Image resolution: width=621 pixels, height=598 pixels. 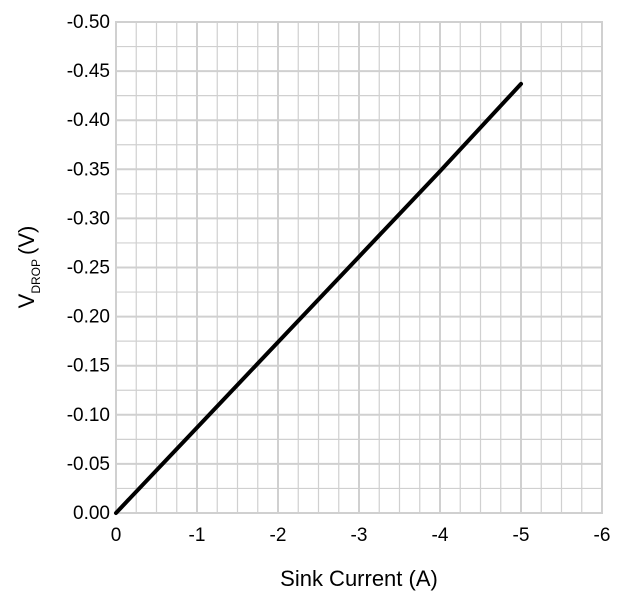 What do you see at coordinates (116, 535) in the screenshot?
I see `x-tick-label: 0` at bounding box center [116, 535].